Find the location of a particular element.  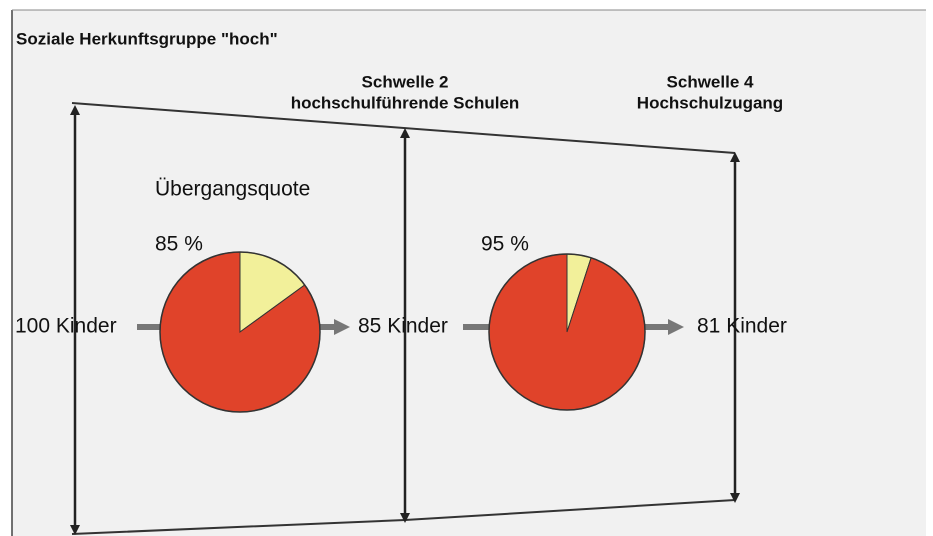

stage-label: 85 Kinder is located at coordinates (403, 326).